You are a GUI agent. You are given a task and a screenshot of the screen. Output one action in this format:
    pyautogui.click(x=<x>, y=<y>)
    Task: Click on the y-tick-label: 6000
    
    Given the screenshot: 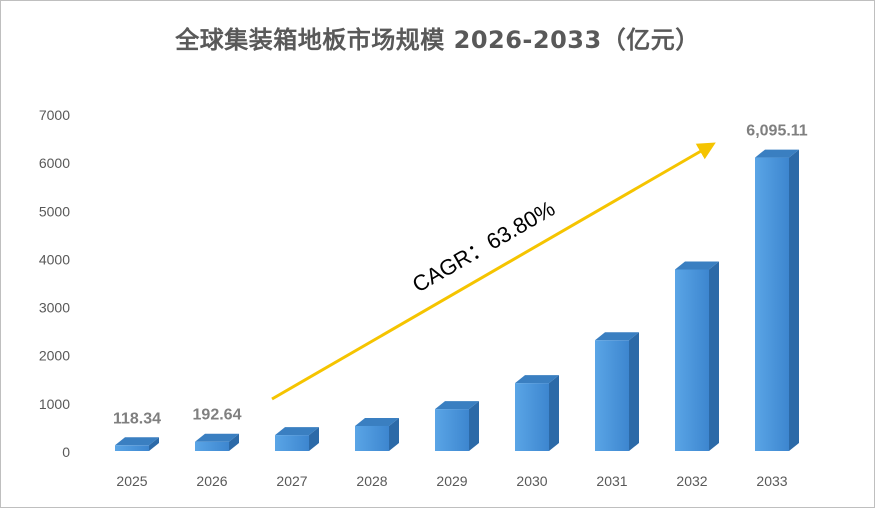 What is the action you would take?
    pyautogui.click(x=54, y=163)
    